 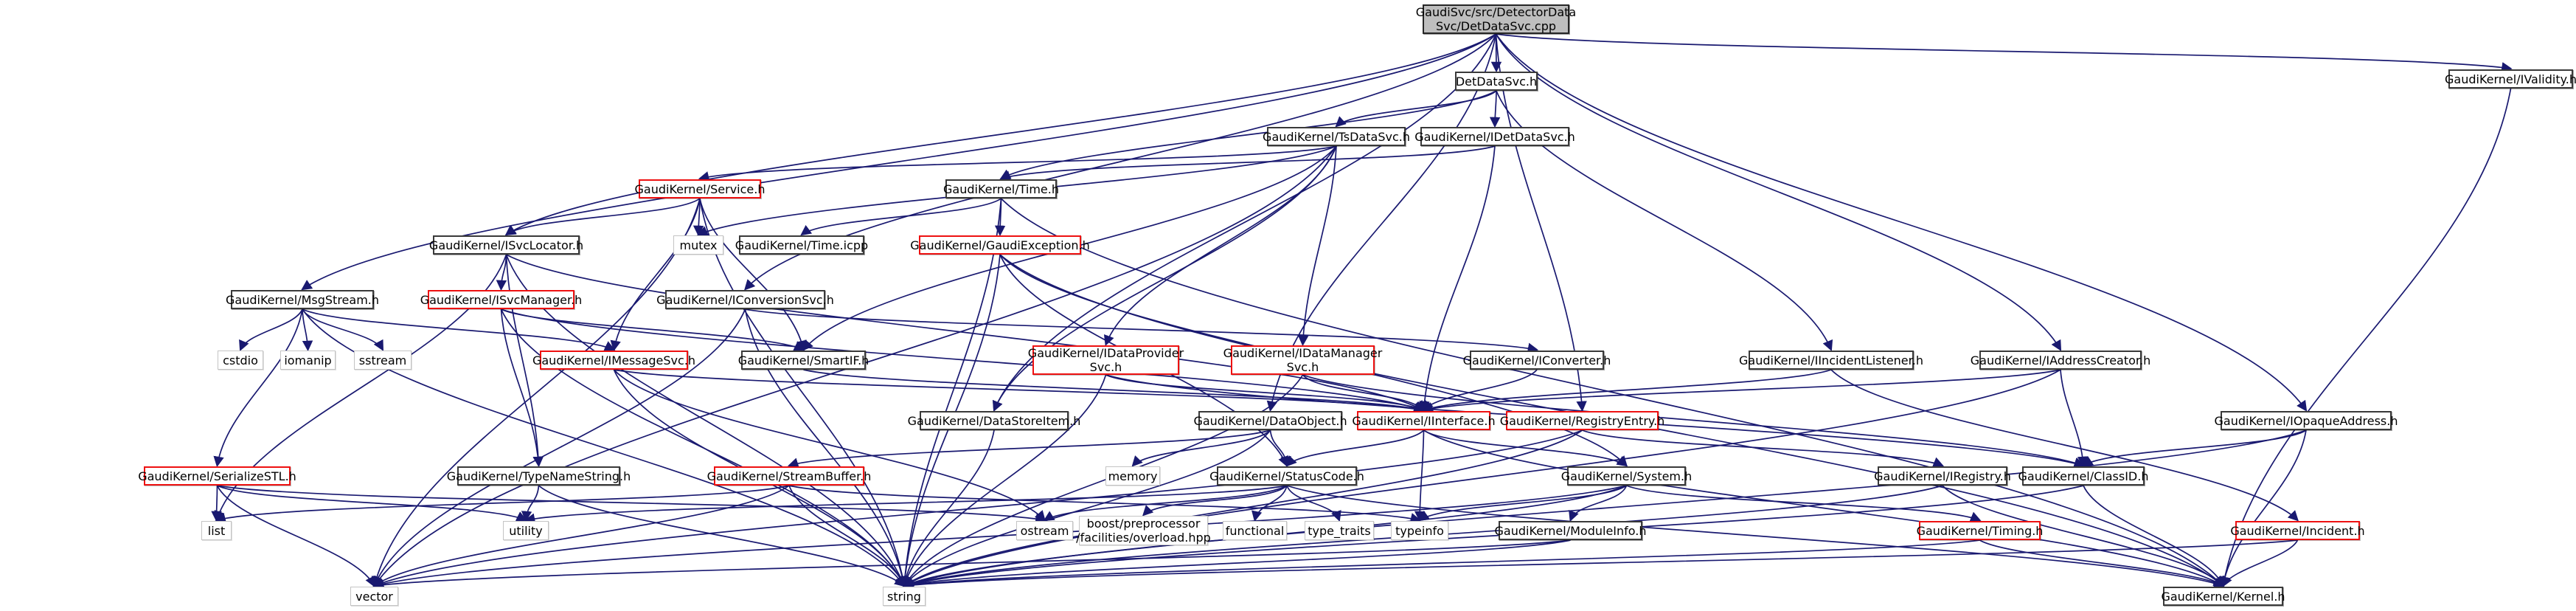 I want to click on edge-serializestl-to-utility, so click(x=372, y=503).